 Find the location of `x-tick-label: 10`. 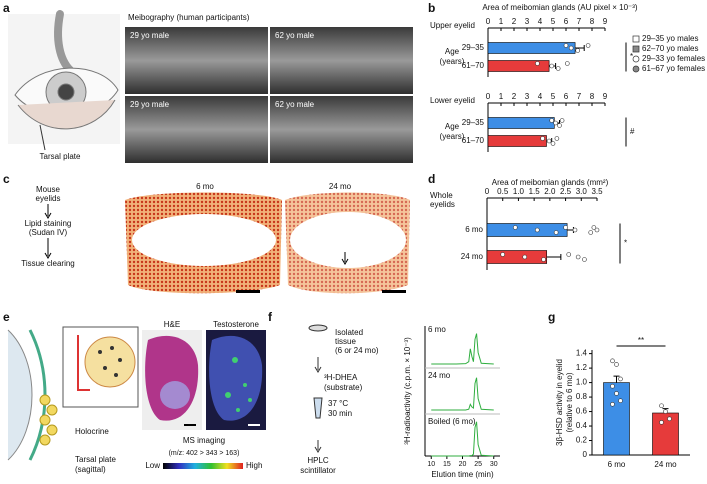

x-tick-label: 10 is located at coordinates (431, 464).